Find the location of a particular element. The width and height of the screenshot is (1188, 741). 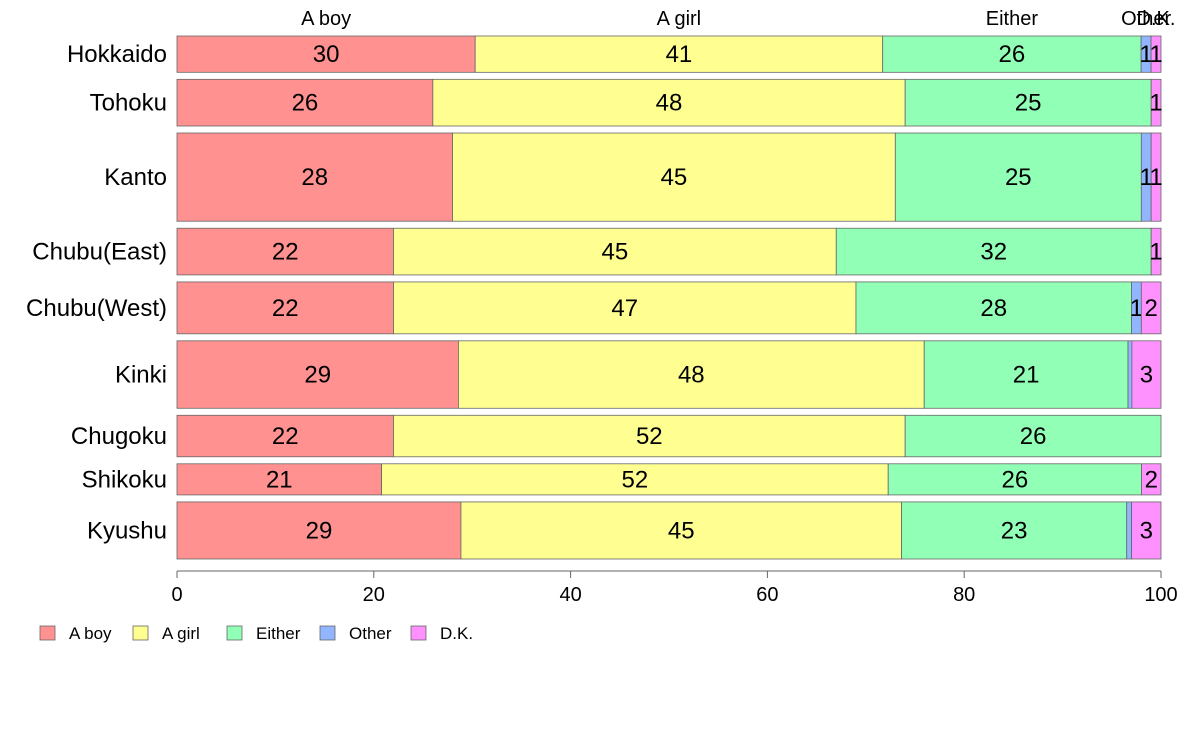

data-label: 30 is located at coordinates (326, 54).